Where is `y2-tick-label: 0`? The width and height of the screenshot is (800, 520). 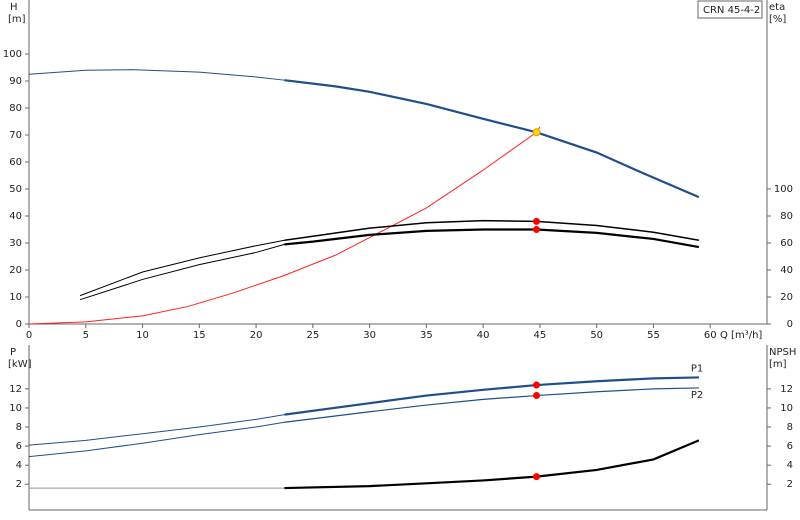
y2-tick-label: 0 is located at coordinates (790, 324).